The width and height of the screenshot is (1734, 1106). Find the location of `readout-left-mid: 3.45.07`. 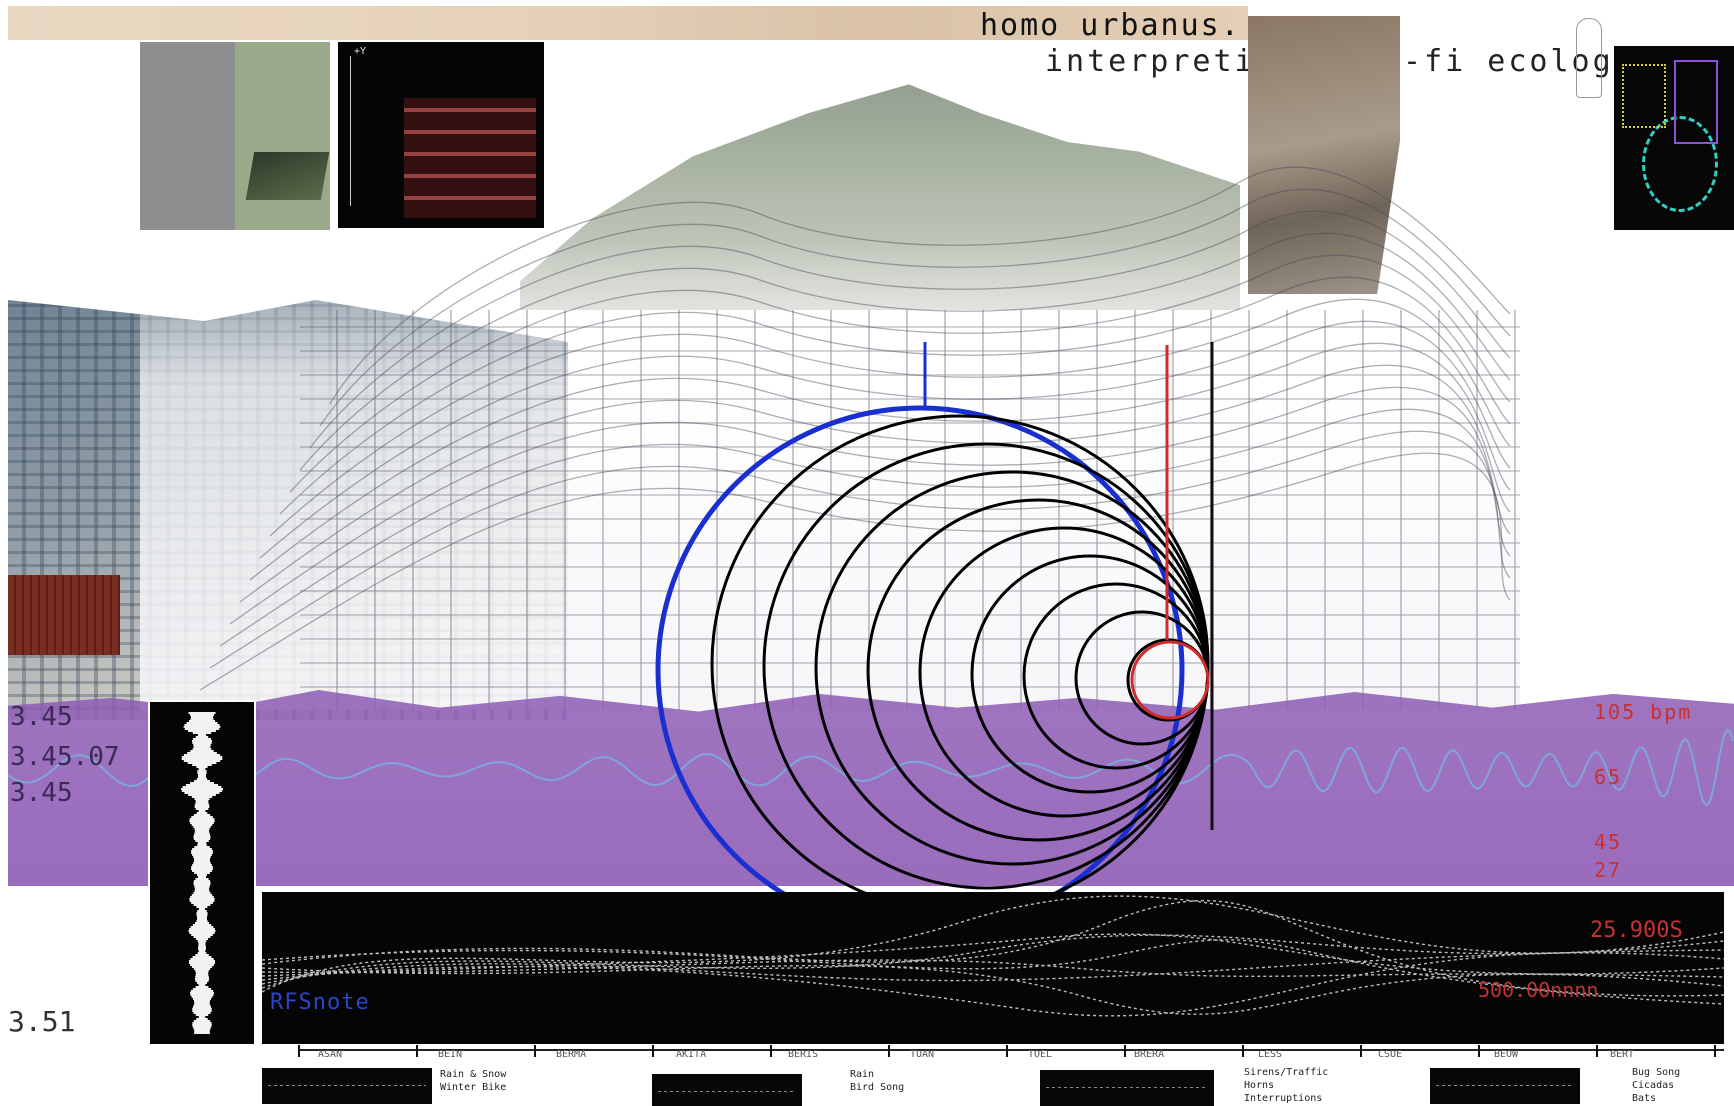

readout-left-mid: 3.45.07 is located at coordinates (65, 757).